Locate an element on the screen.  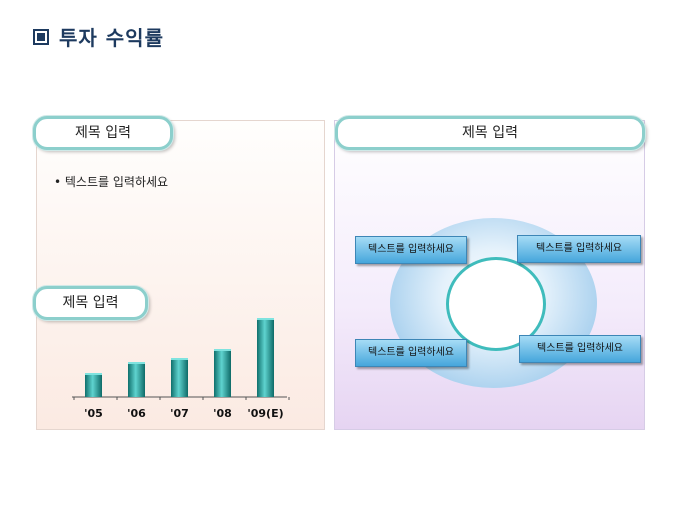
text-box-top-right: 텍스트를 입력하세요 is located at coordinates (579, 249).